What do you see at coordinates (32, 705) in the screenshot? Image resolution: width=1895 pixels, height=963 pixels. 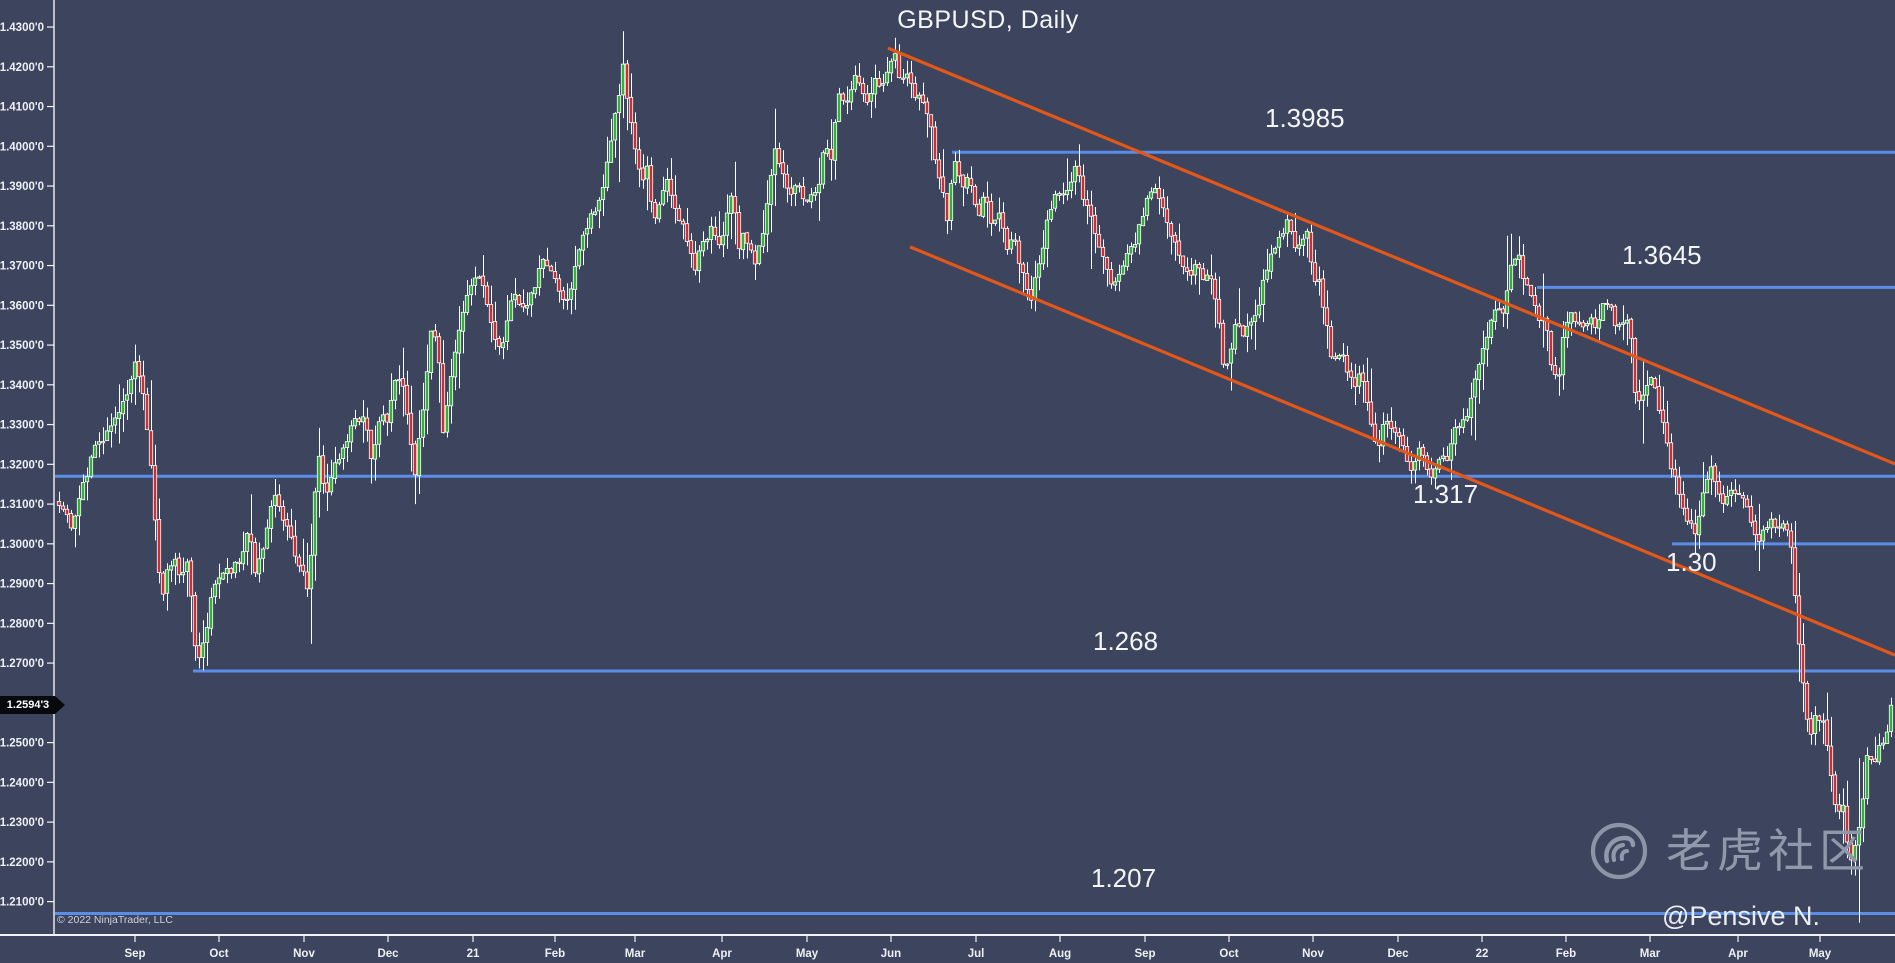 I see `last-price-tag: 1.2594'3` at bounding box center [32, 705].